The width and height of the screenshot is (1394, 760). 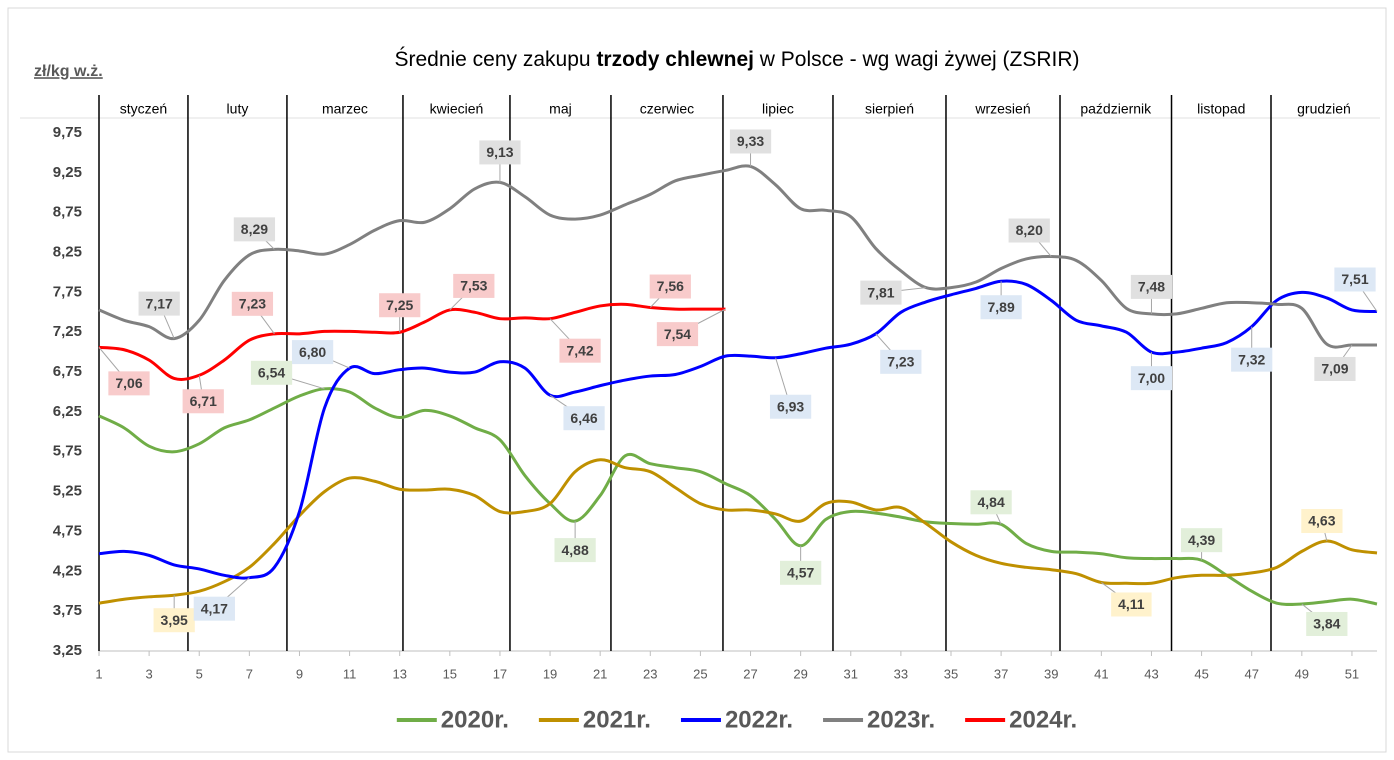 I want to click on title-part: trzody chlewnej, so click(x=675, y=59).